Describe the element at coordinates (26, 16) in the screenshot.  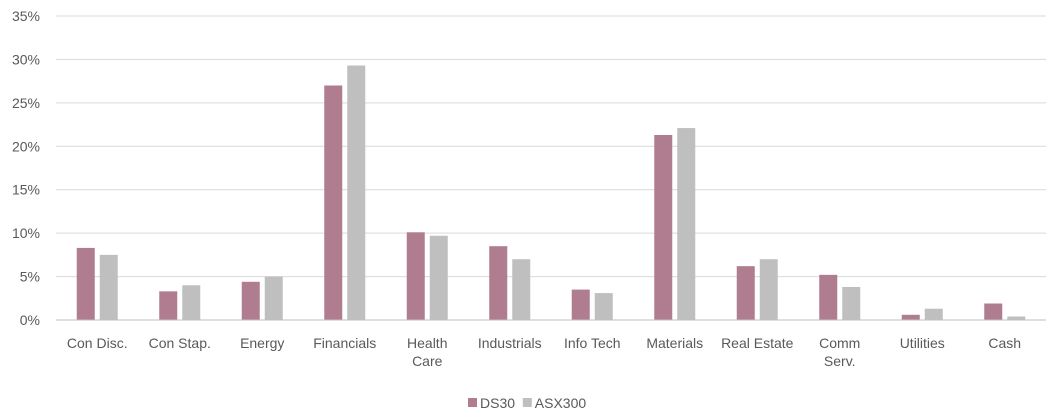
I see `y-tick-label: 35%` at that location.